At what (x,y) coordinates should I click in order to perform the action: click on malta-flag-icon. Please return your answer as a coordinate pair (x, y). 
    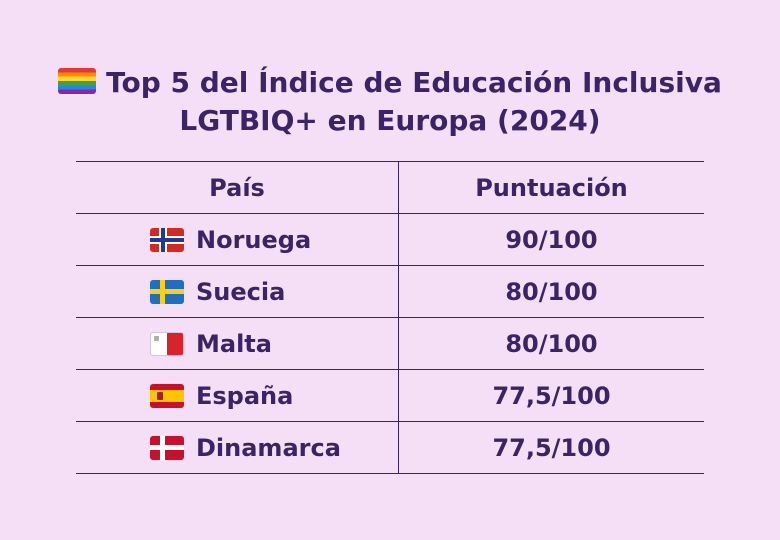
    Looking at the image, I should click on (167, 343).